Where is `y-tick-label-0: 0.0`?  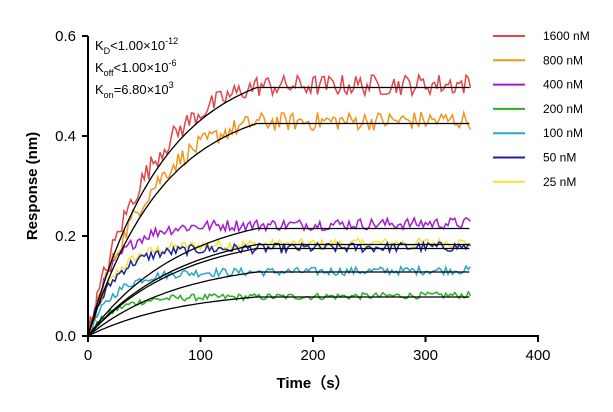
y-tick-label-0: 0.0 is located at coordinates (65, 336).